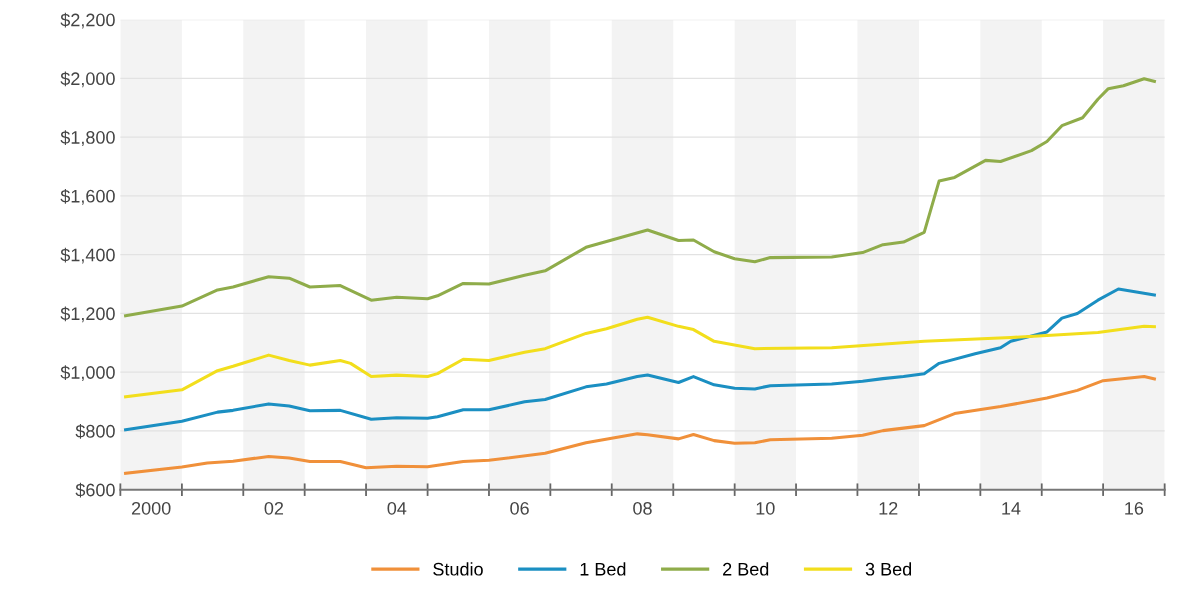 The width and height of the screenshot is (1180, 595). What do you see at coordinates (274, 508) in the screenshot?
I see `x-tick-label: 02` at bounding box center [274, 508].